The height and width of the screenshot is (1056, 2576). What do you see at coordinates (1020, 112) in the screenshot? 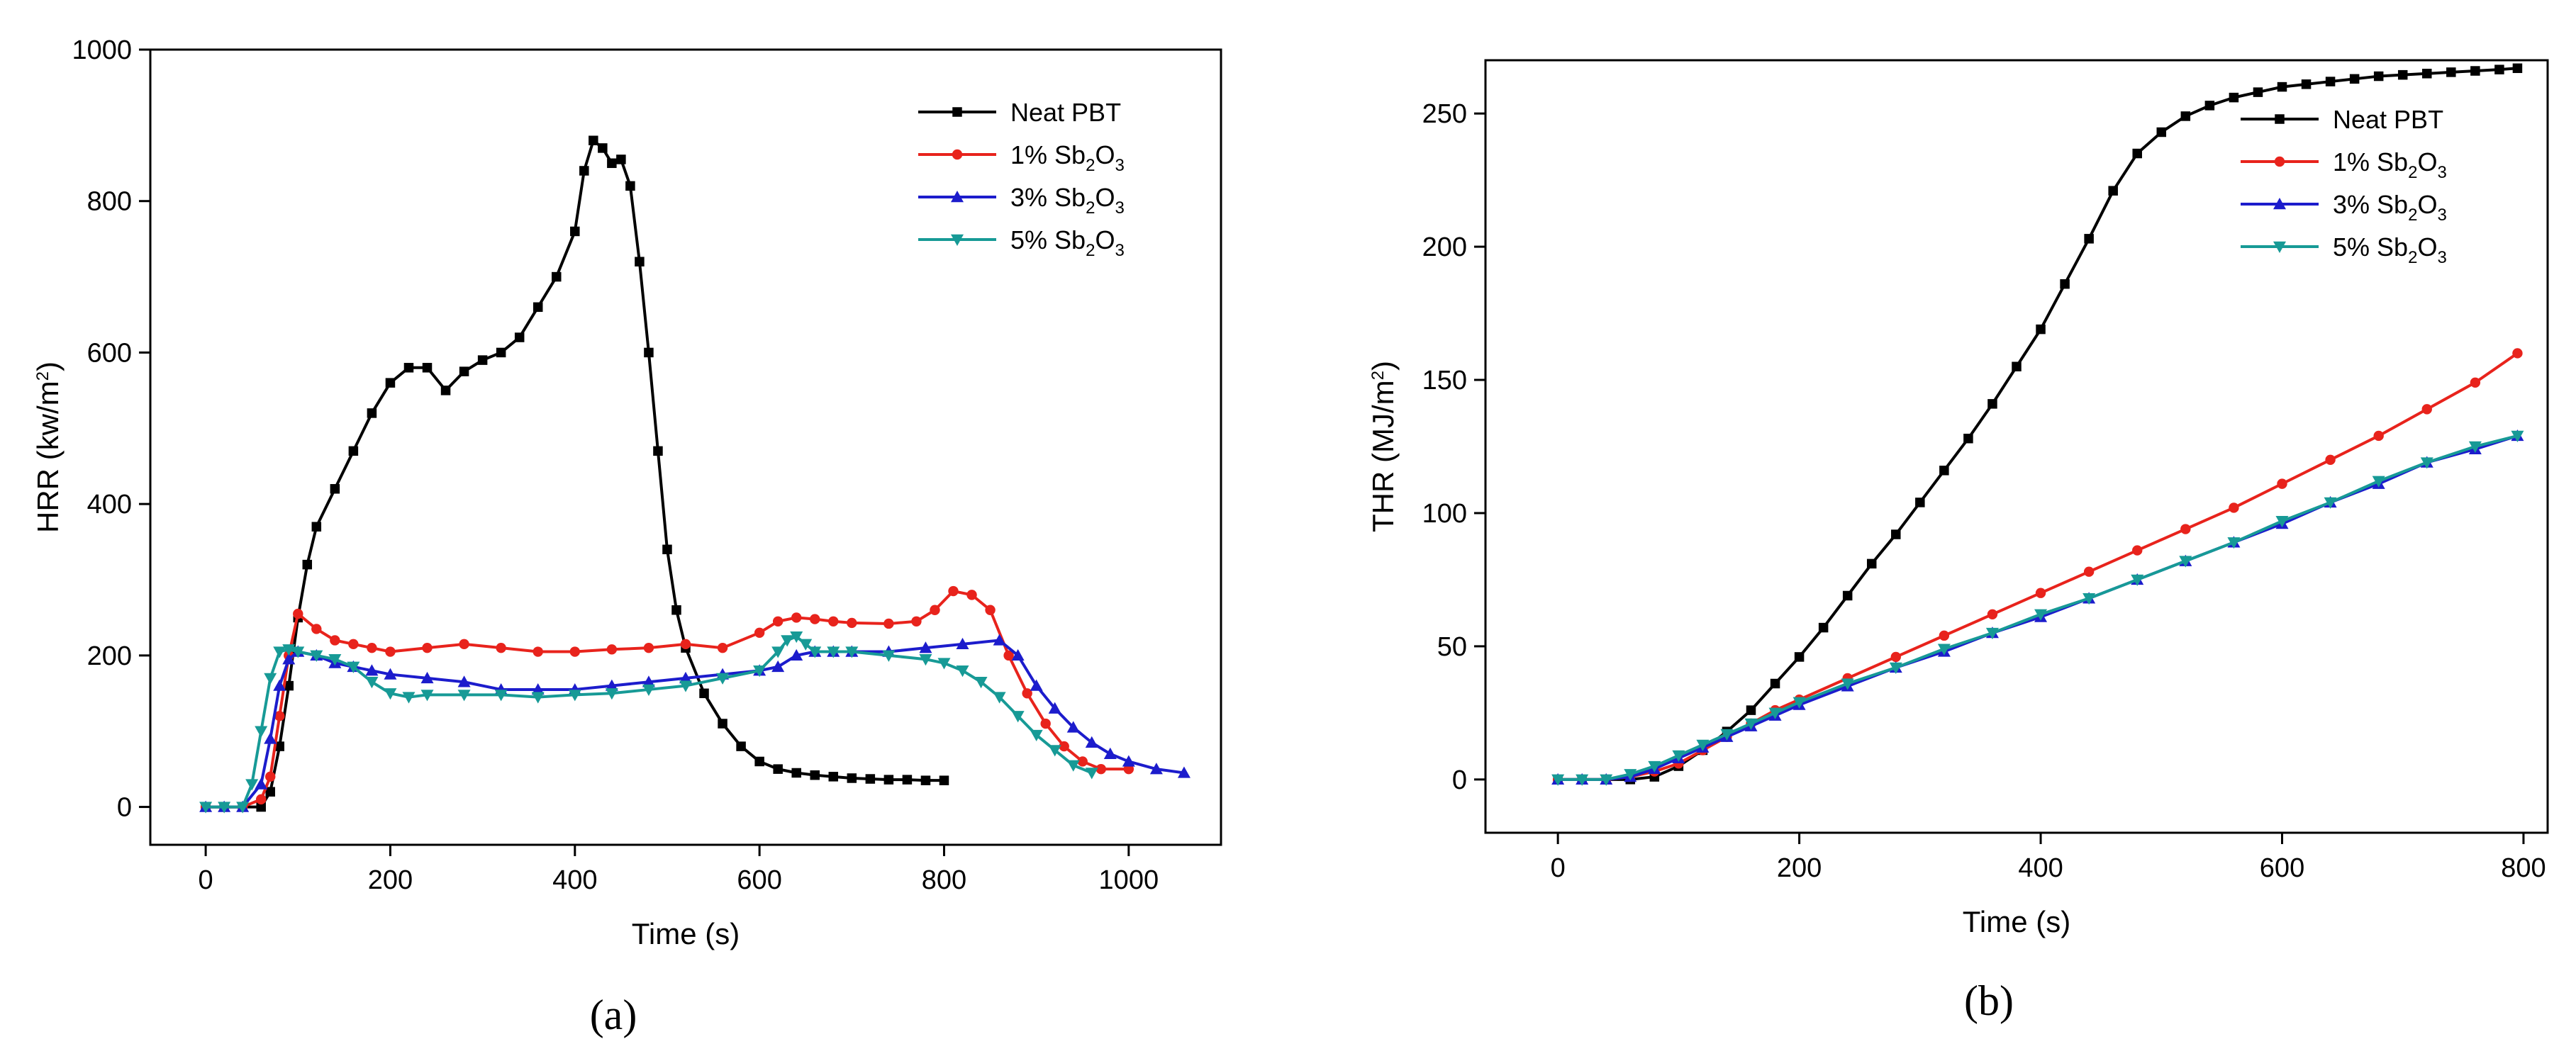
I see `legend-item: Neat PBT` at bounding box center [1020, 112].